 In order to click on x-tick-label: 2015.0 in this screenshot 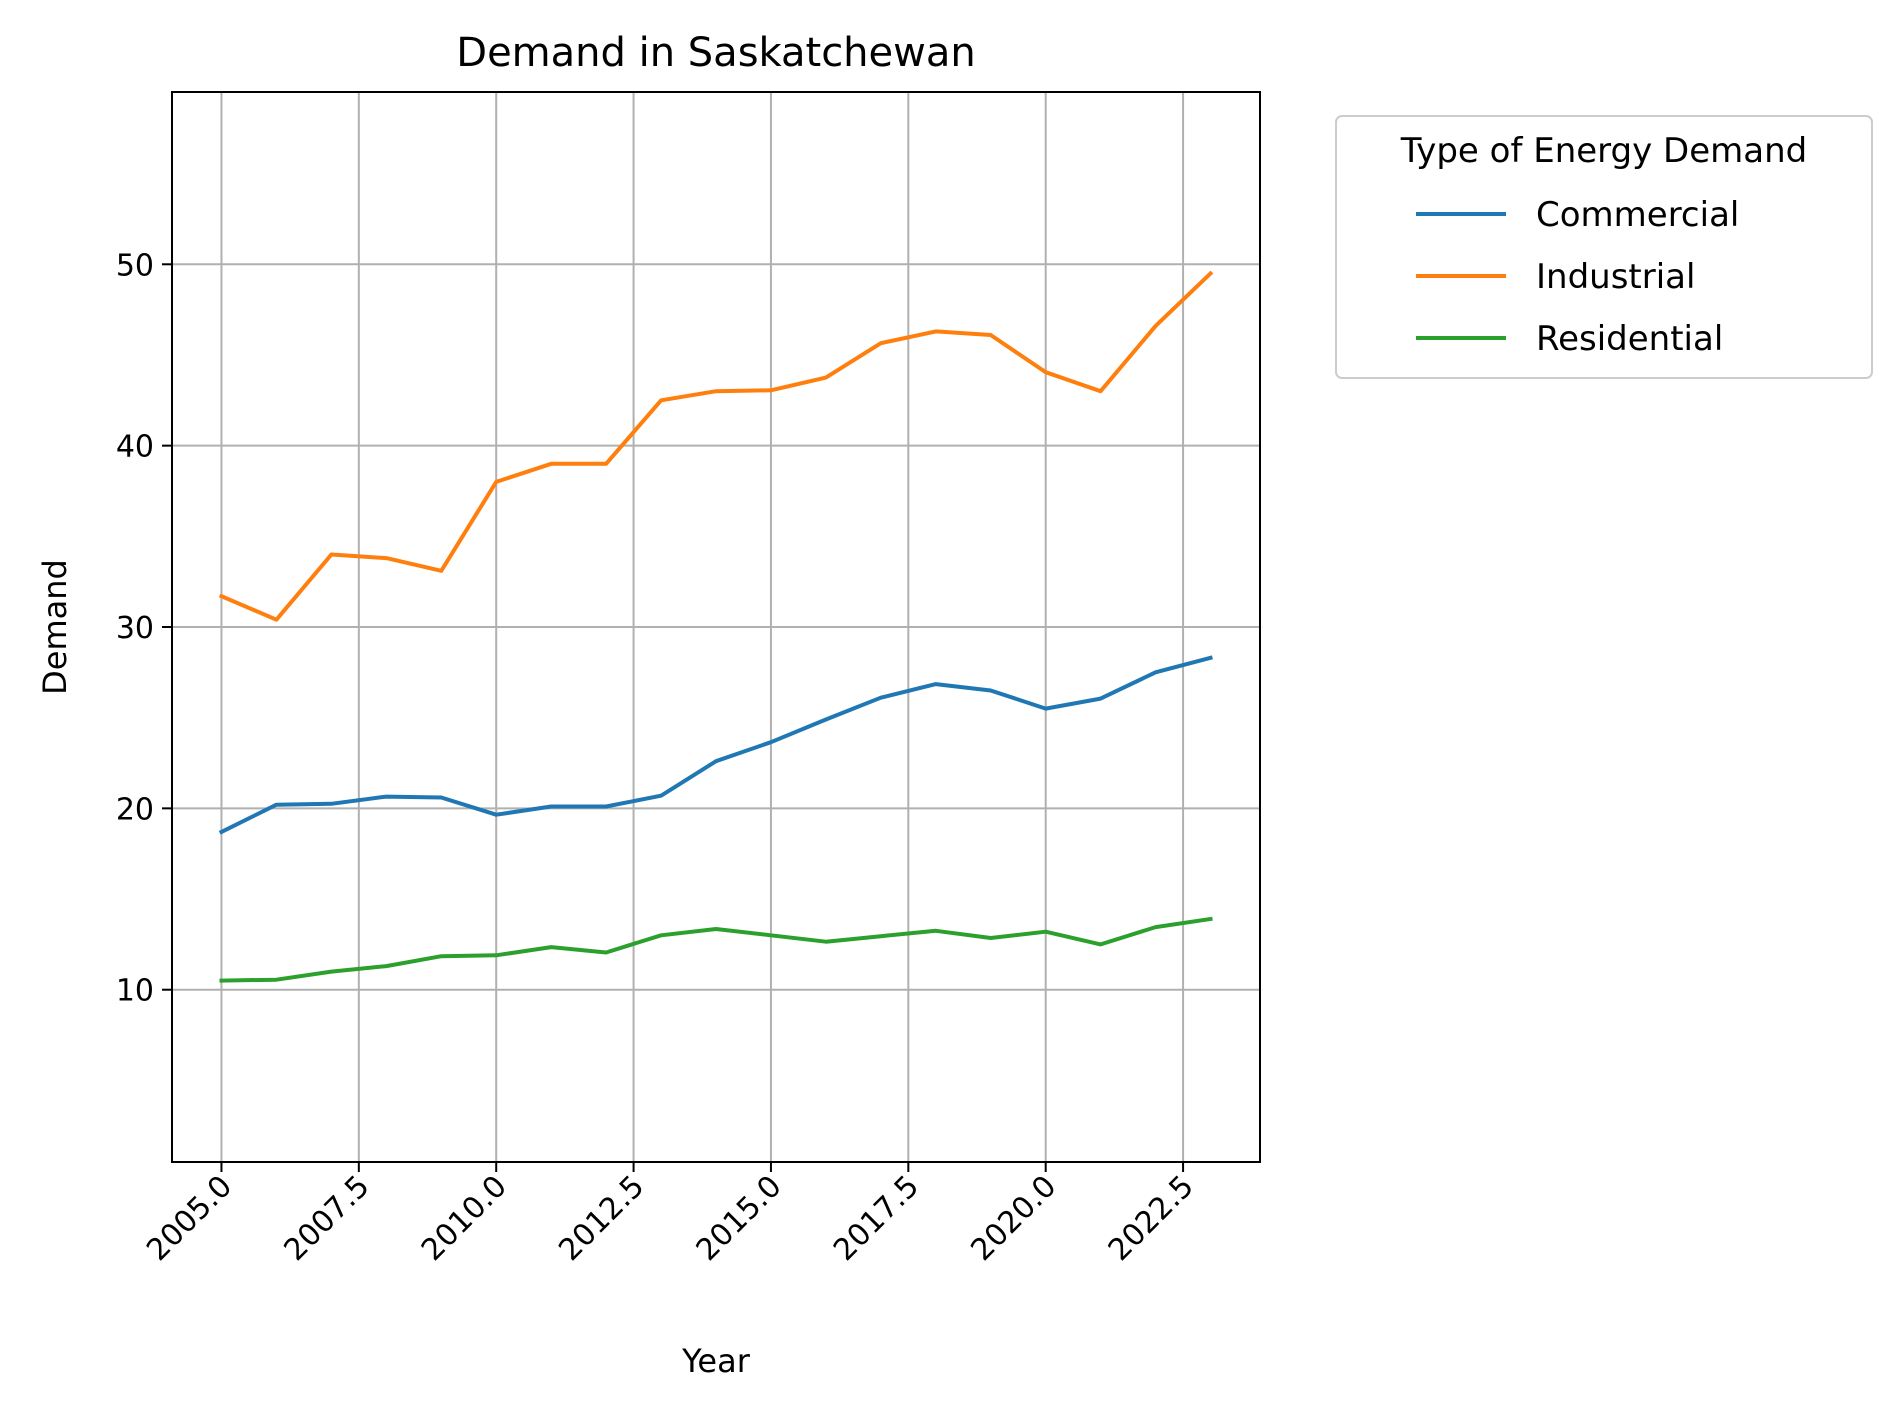, I will do `click(739, 1218)`.